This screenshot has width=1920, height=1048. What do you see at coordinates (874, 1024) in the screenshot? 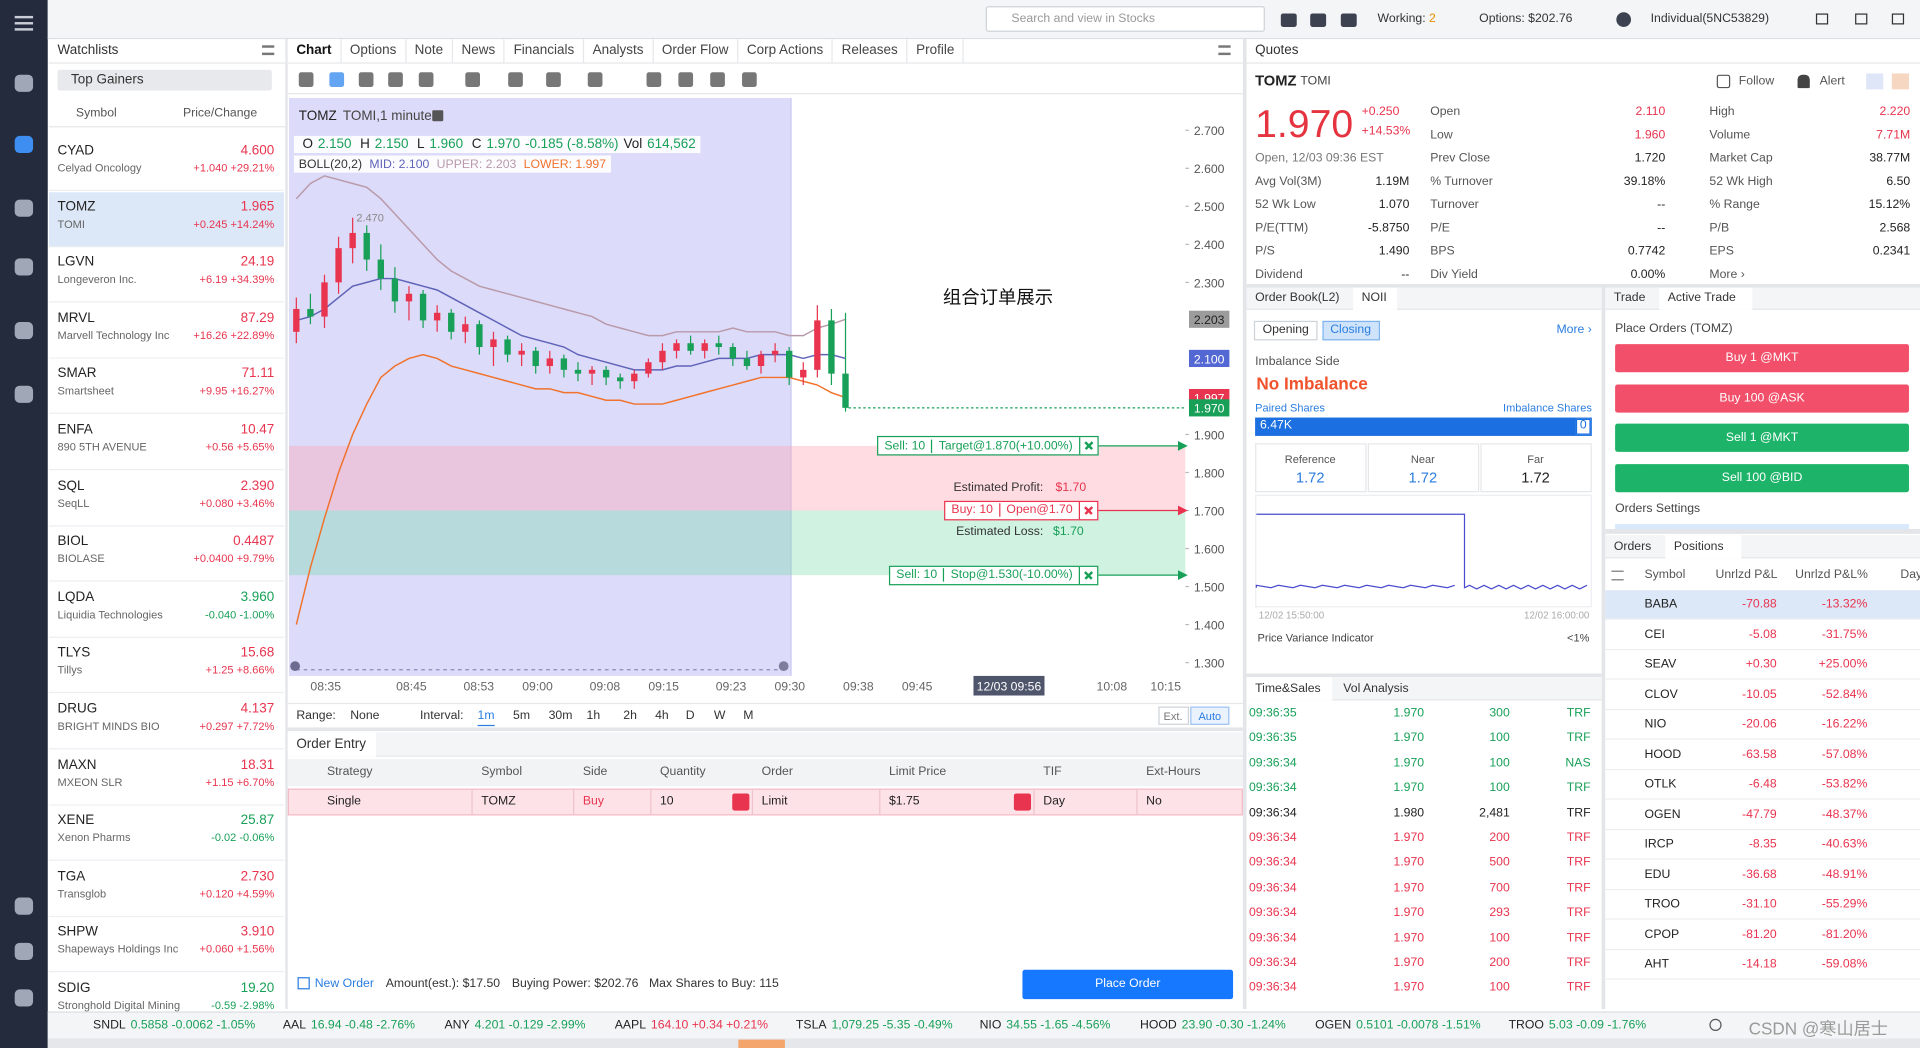
I see `ticker-item: TSLA 1,079.25 -5.35 -0.49%` at bounding box center [874, 1024].